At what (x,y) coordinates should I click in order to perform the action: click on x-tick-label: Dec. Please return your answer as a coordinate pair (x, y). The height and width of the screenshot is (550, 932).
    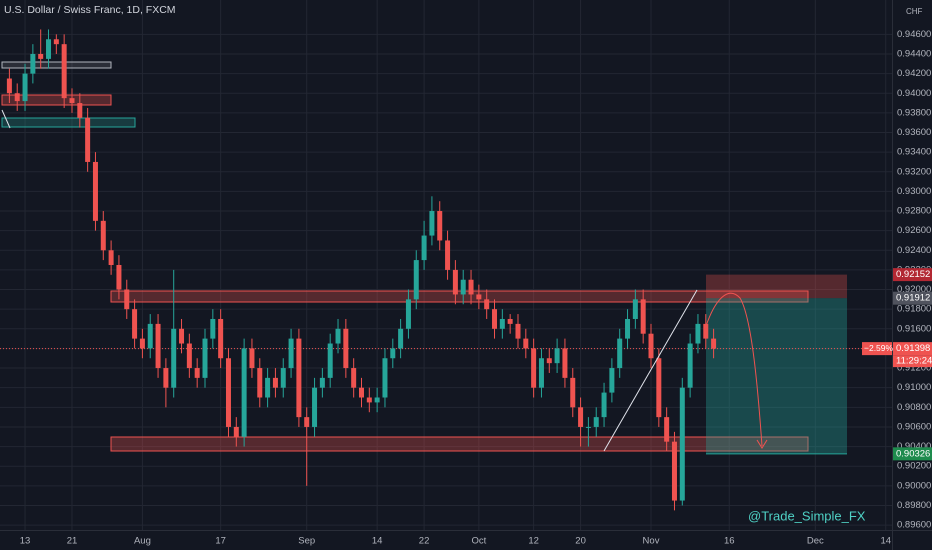
    Looking at the image, I should click on (815, 541).